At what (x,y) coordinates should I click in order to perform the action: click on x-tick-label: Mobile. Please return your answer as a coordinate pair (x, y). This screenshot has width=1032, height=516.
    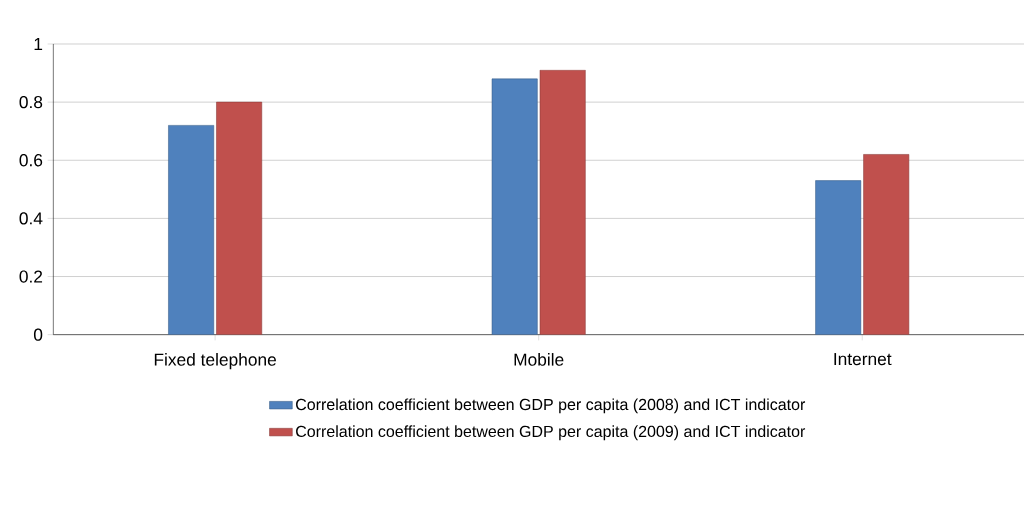
    Looking at the image, I should click on (539, 359).